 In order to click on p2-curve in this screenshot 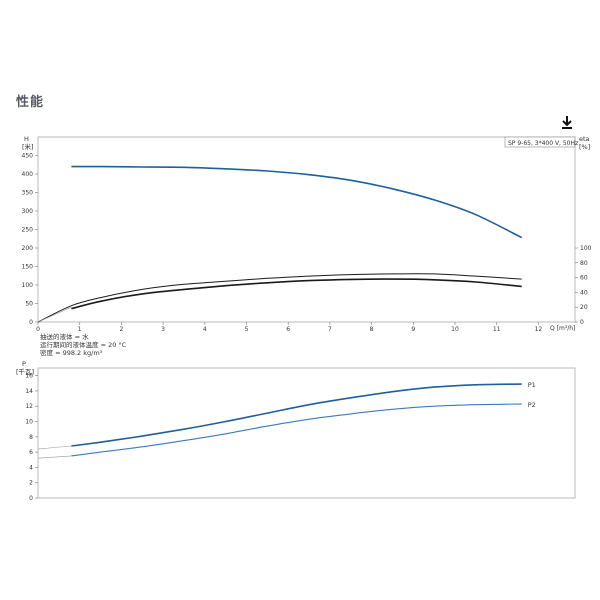, I will do `click(296, 430)`.